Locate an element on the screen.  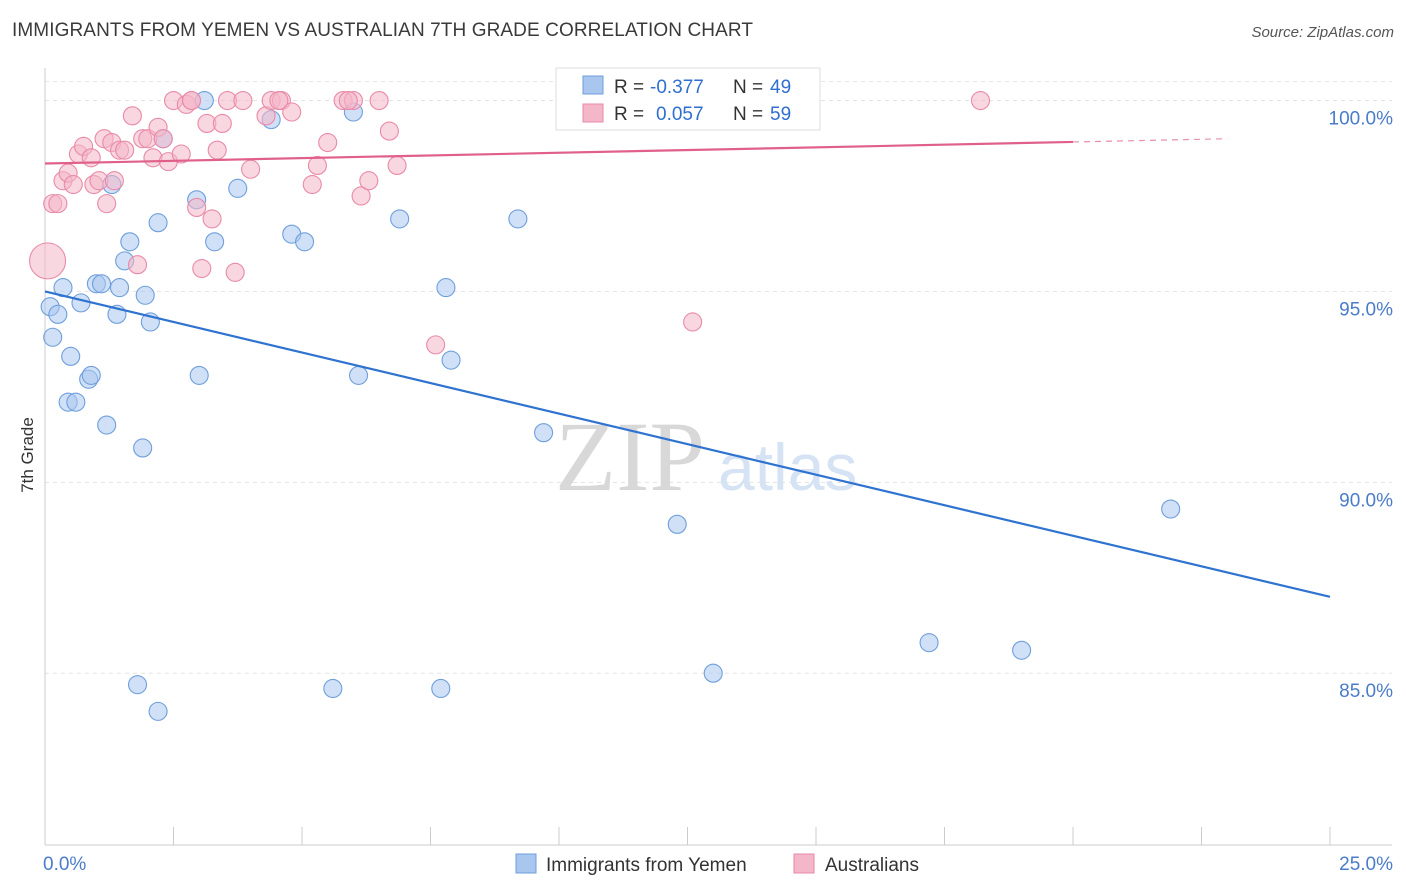
legend-swatch-australians is located at coordinates (593, 113).